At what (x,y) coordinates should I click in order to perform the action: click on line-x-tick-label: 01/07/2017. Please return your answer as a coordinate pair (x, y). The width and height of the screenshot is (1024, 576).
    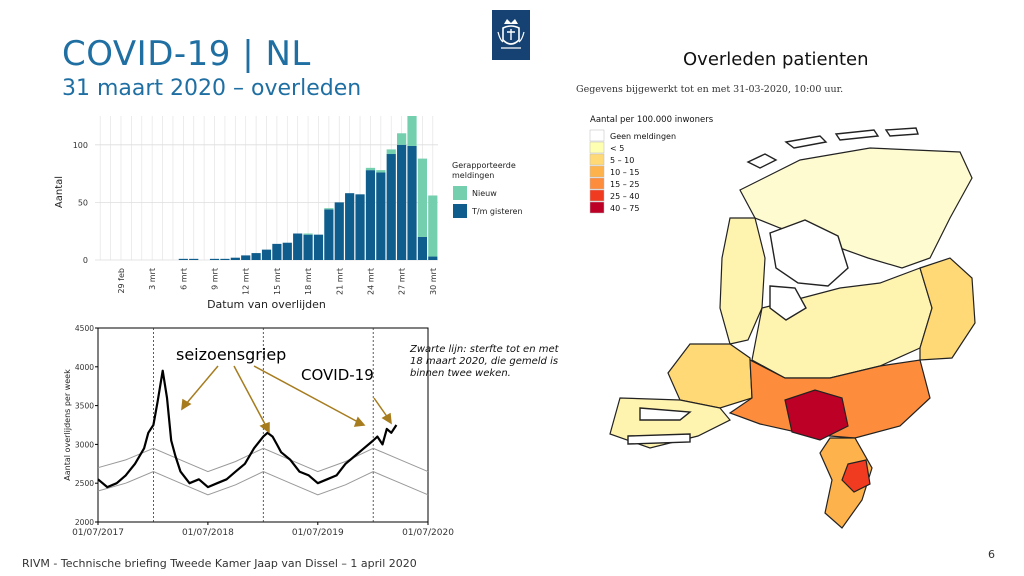
    Looking at the image, I should click on (98, 532).